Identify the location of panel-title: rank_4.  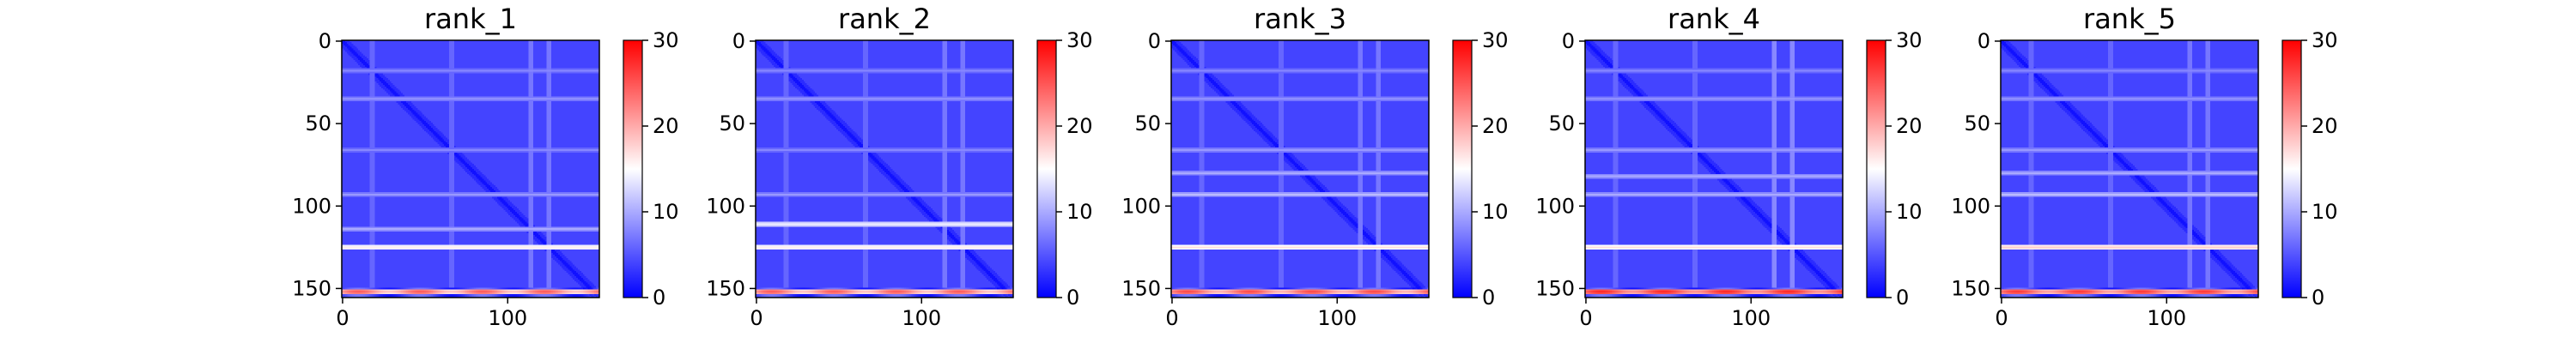
(1714, 19).